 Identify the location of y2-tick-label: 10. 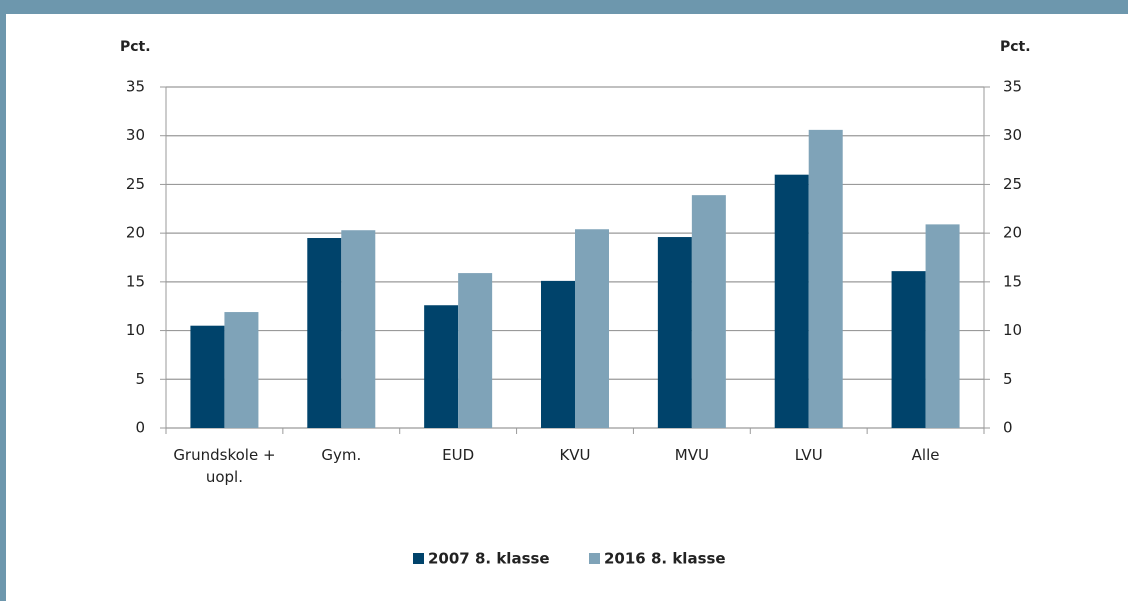
(1012, 330).